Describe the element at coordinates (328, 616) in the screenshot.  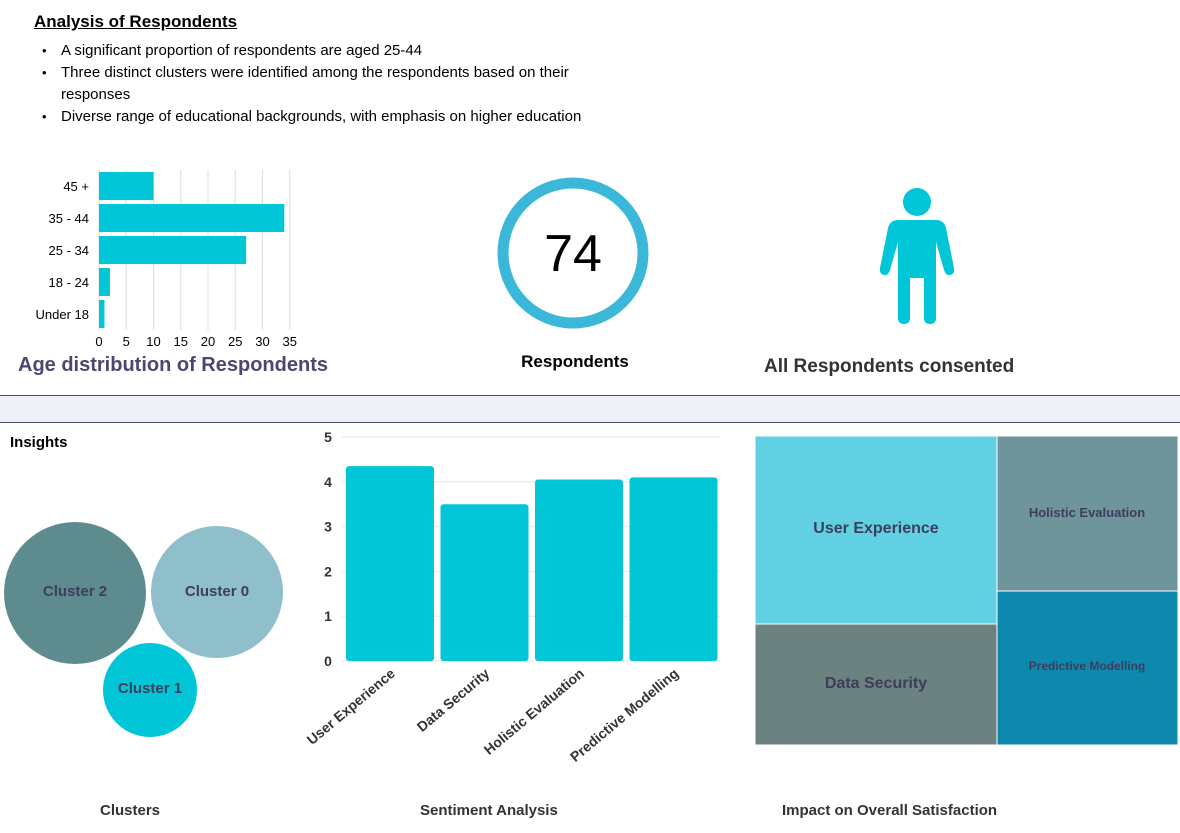
I see `sentiment-y-tick: 1` at that location.